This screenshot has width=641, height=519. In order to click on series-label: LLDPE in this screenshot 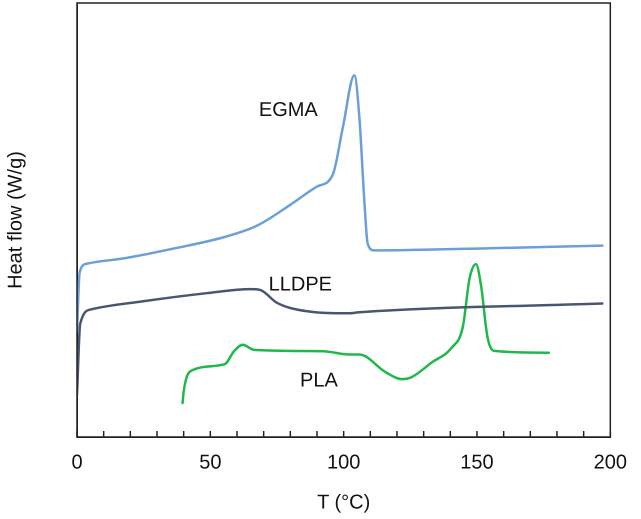, I will do `click(300, 285)`.